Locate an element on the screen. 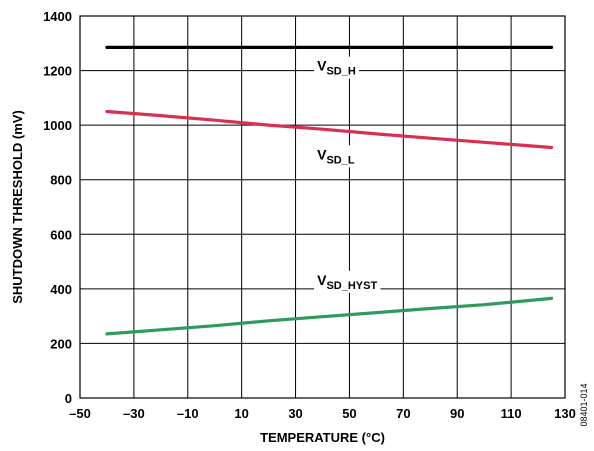  y-tick-label: 0 is located at coordinates (68, 398).